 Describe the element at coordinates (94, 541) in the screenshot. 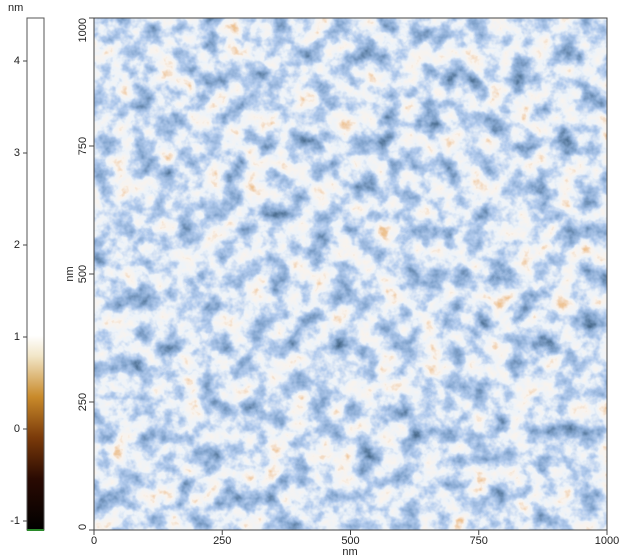

I see `x-tick-label: 0` at that location.